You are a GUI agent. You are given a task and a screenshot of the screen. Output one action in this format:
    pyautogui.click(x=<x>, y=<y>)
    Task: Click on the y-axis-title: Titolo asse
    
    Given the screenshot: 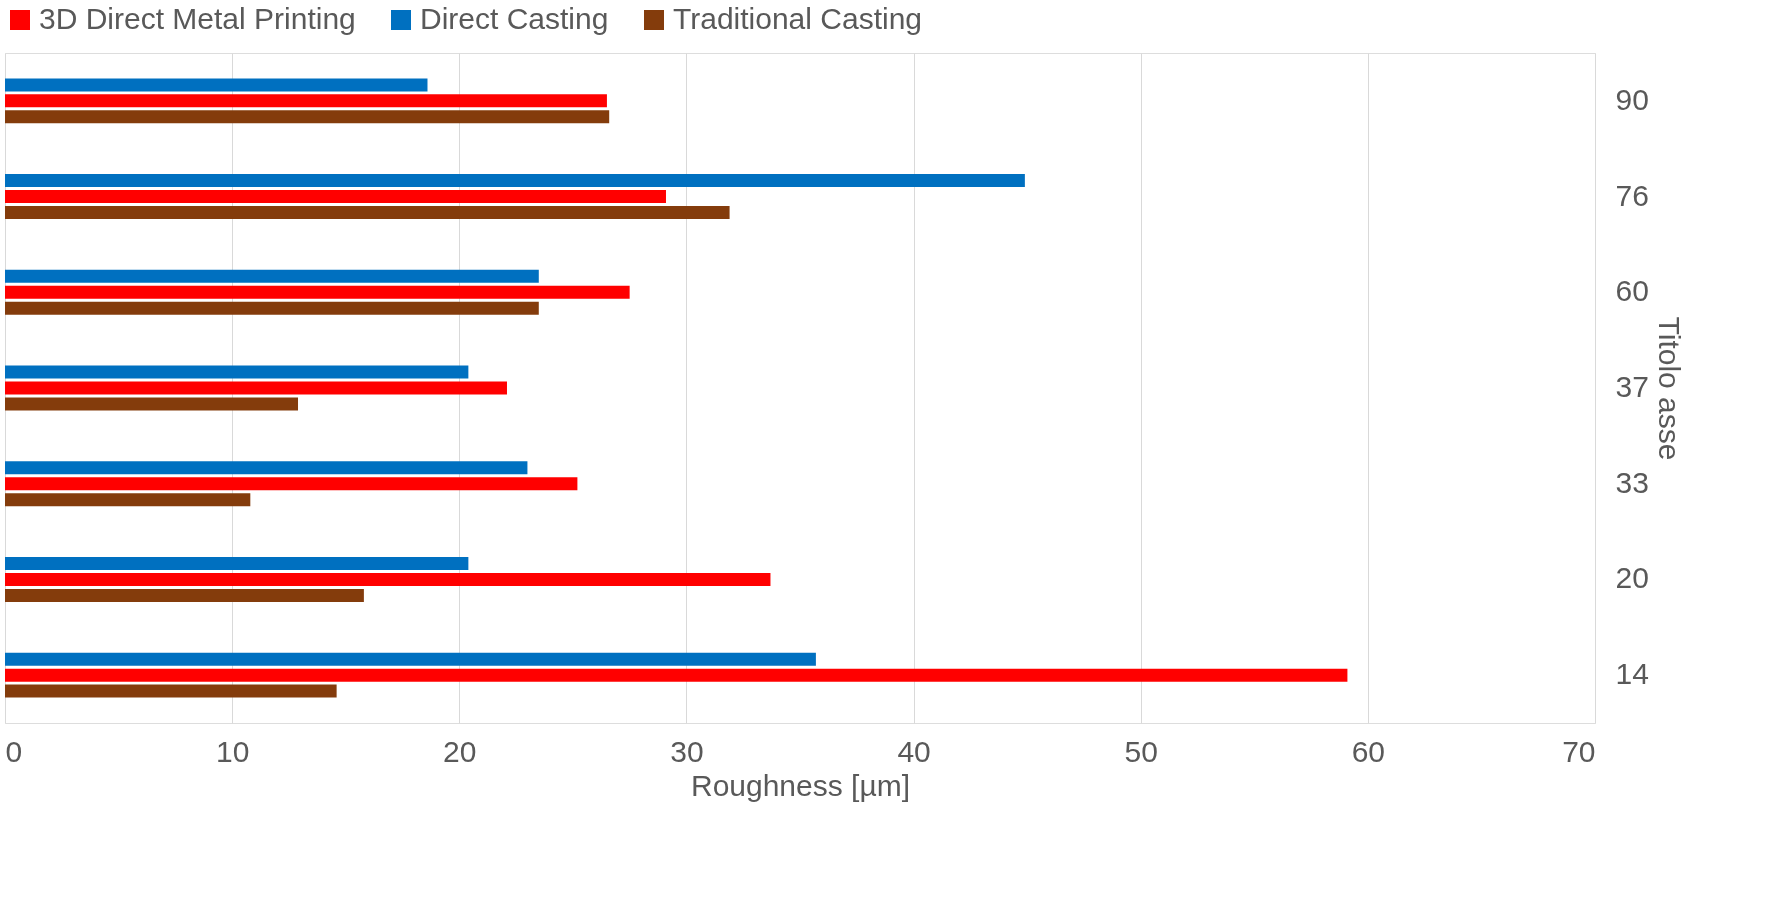 What is the action you would take?
    pyautogui.click(x=1669, y=388)
    